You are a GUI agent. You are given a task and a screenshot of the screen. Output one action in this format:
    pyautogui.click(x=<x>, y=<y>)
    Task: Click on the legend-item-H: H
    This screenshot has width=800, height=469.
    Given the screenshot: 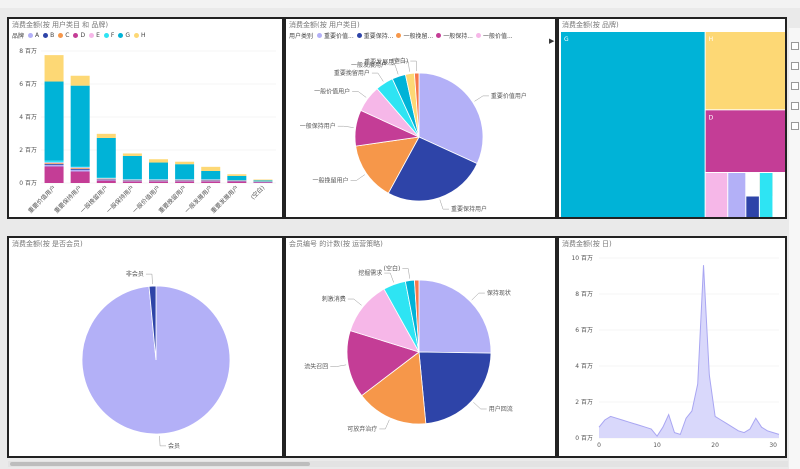 What is the action you would take?
    pyautogui.click(x=139, y=35)
    